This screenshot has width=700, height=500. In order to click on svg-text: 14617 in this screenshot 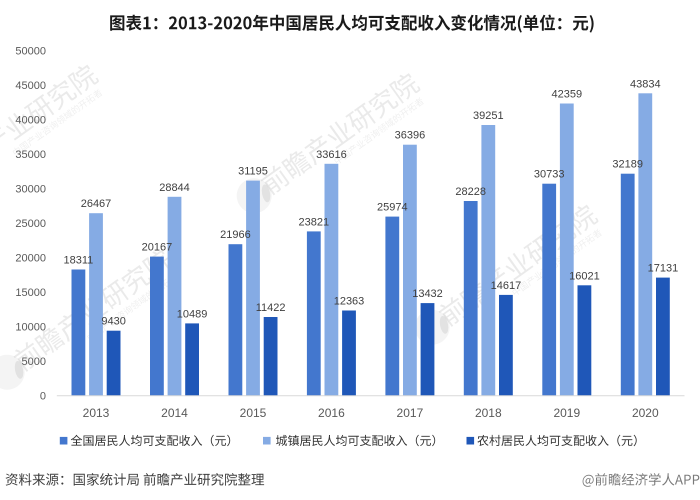, I will do `click(506, 286)`.